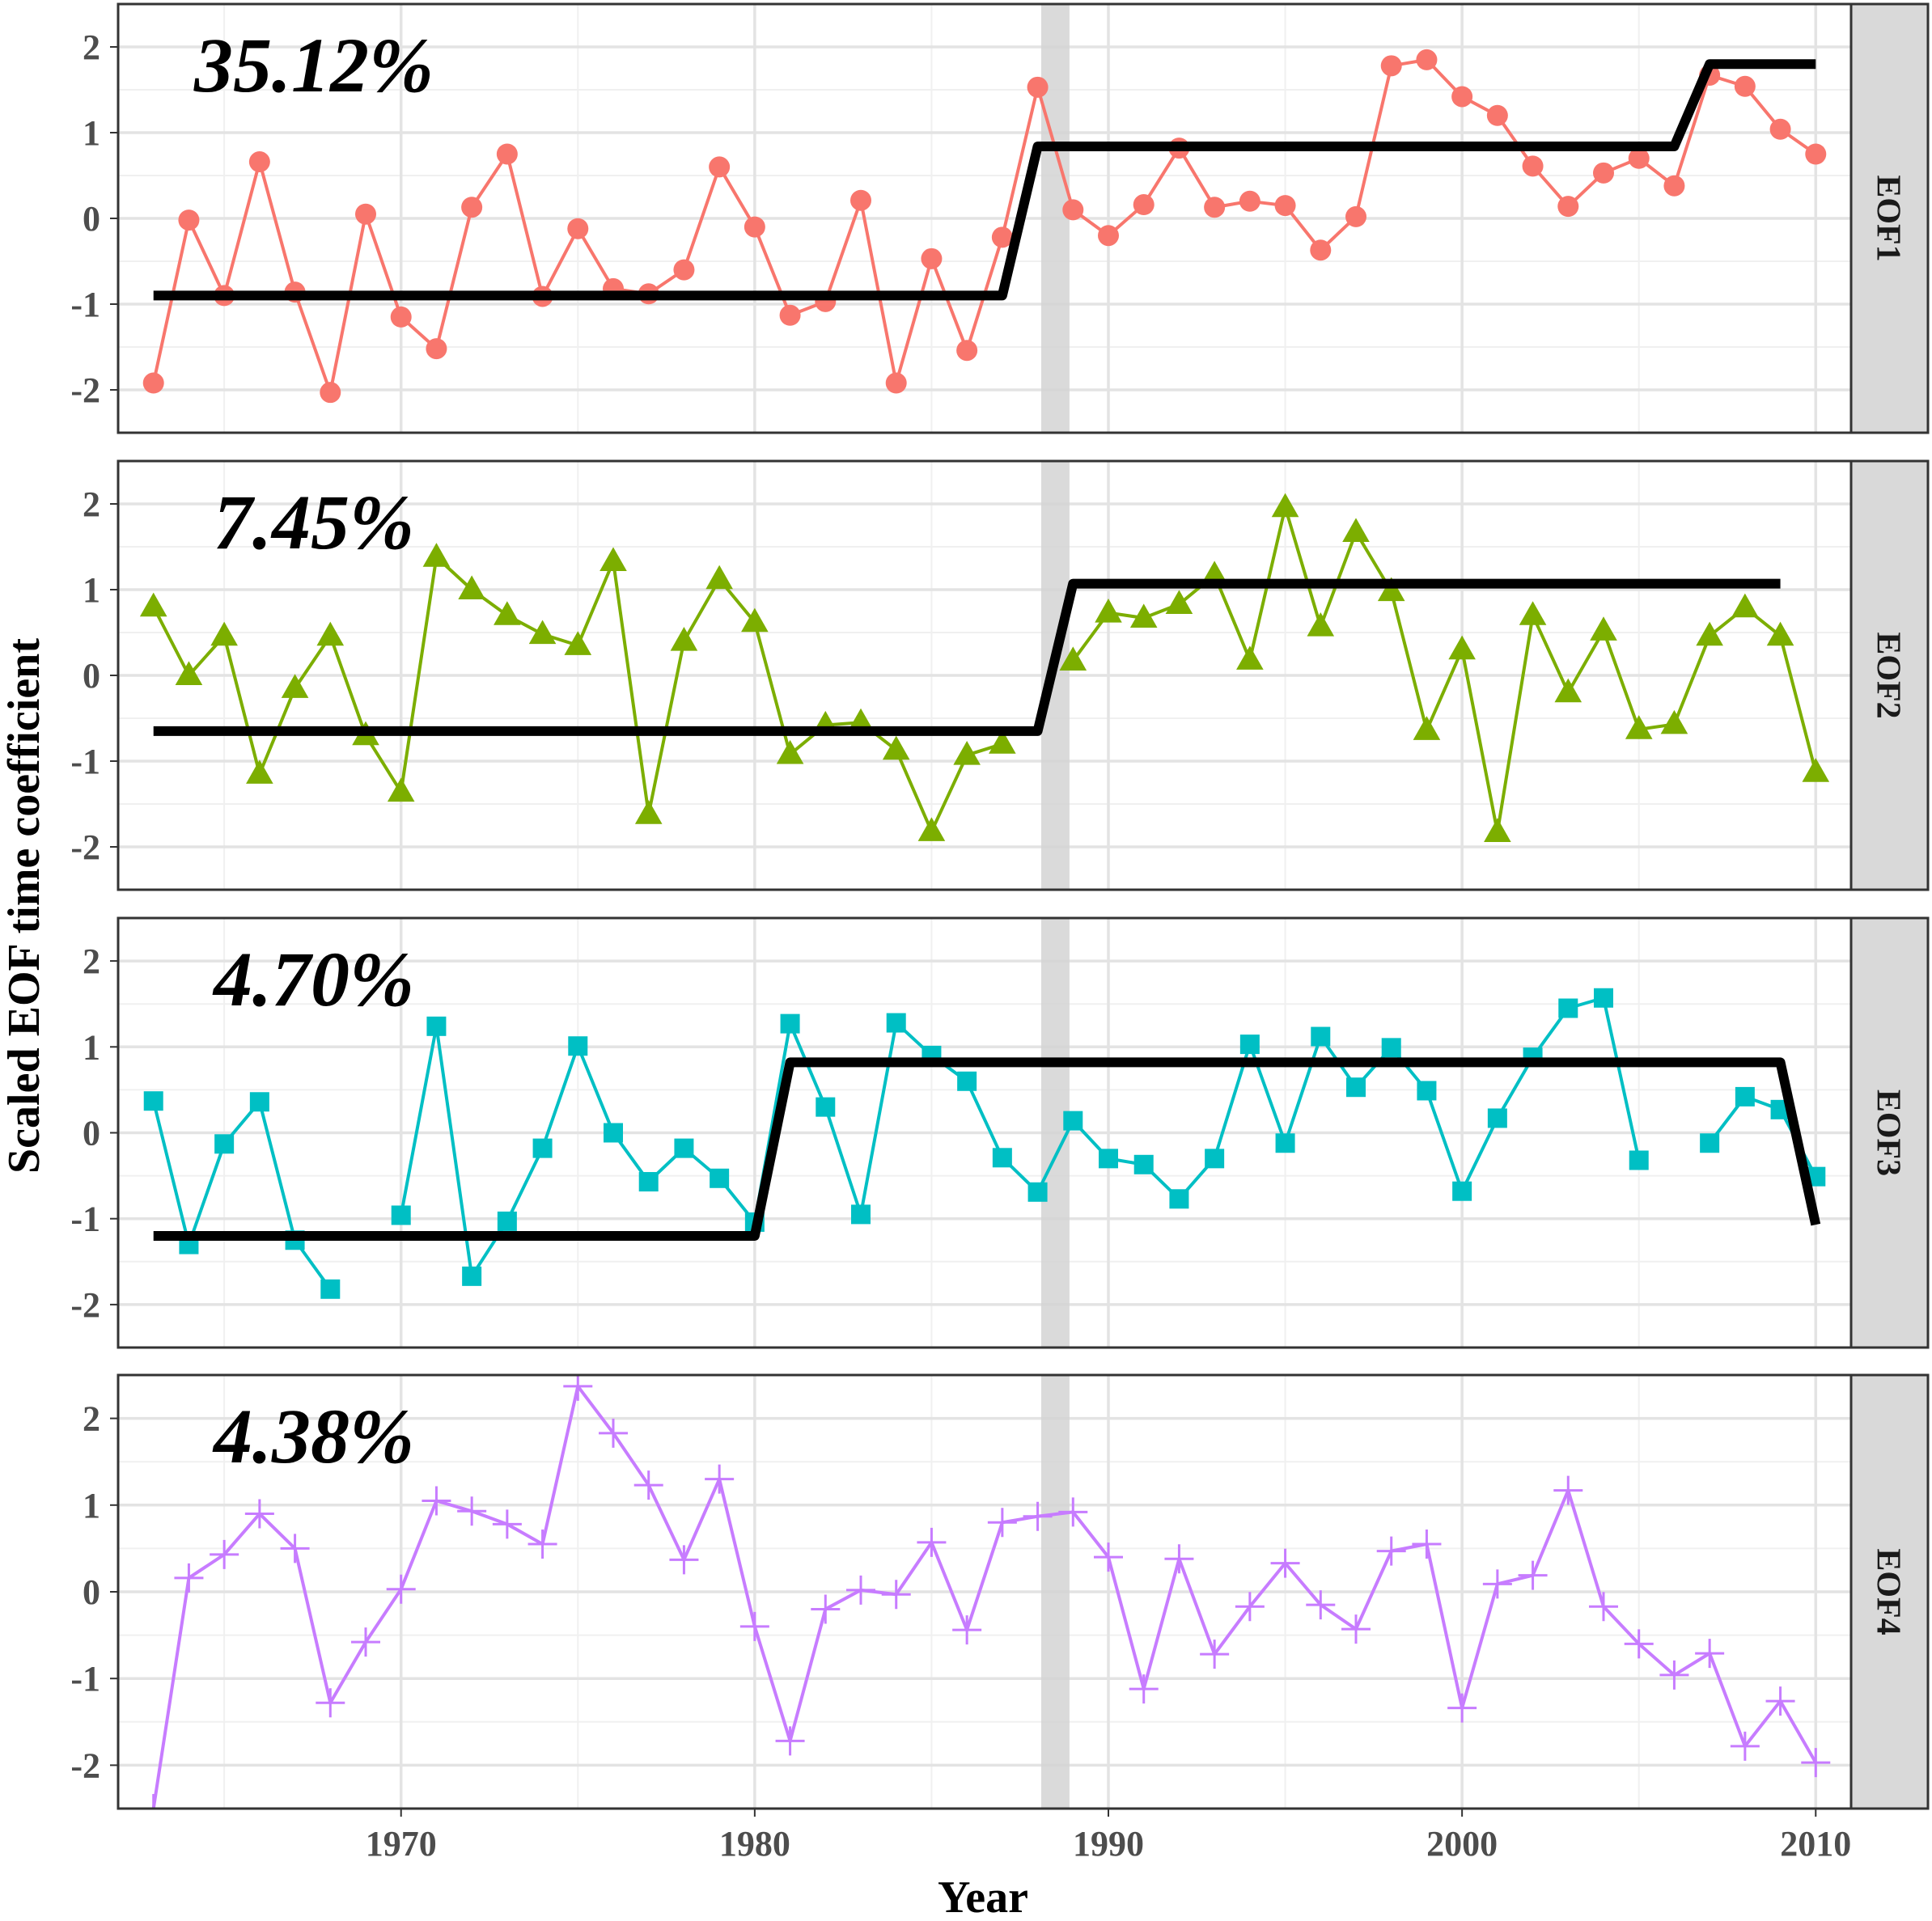  Describe the element at coordinates (313, 65) in the screenshot. I see `variance-label-eof1: 35.12%` at that location.